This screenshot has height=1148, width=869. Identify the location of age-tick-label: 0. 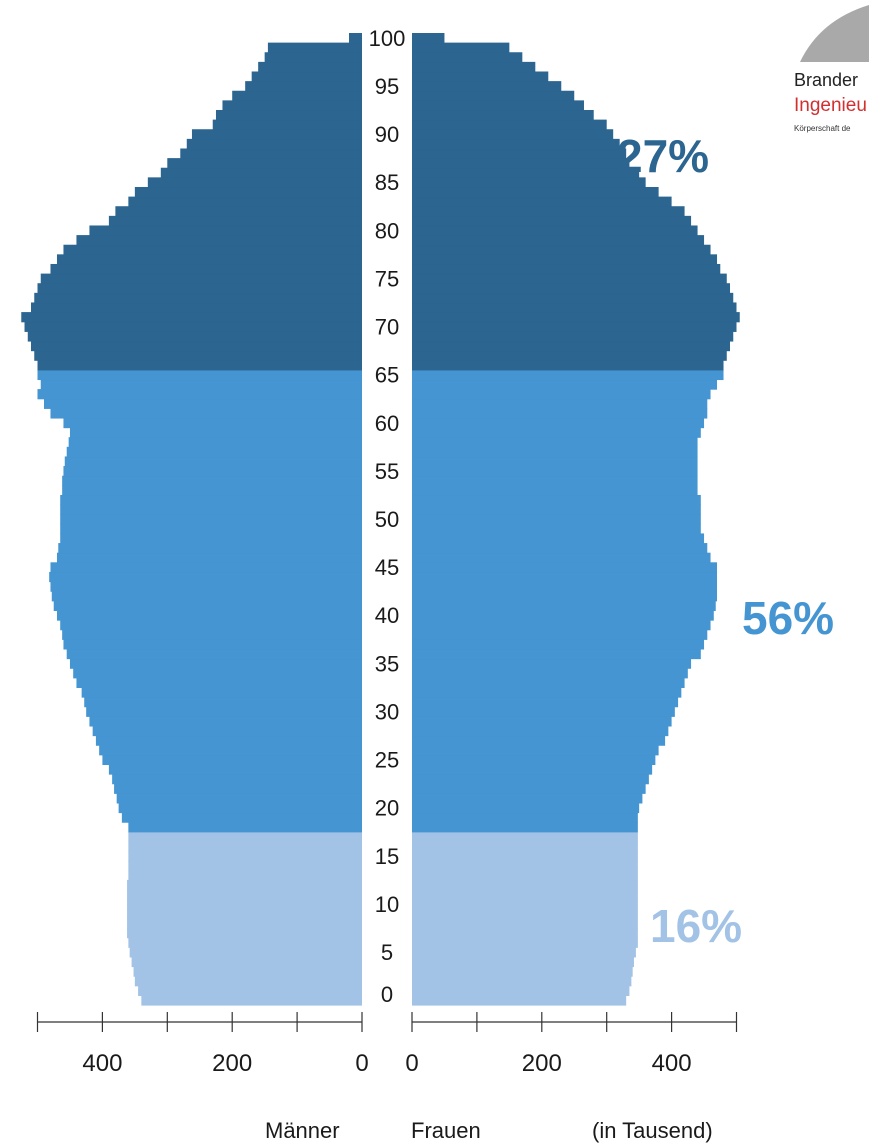
(387, 994).